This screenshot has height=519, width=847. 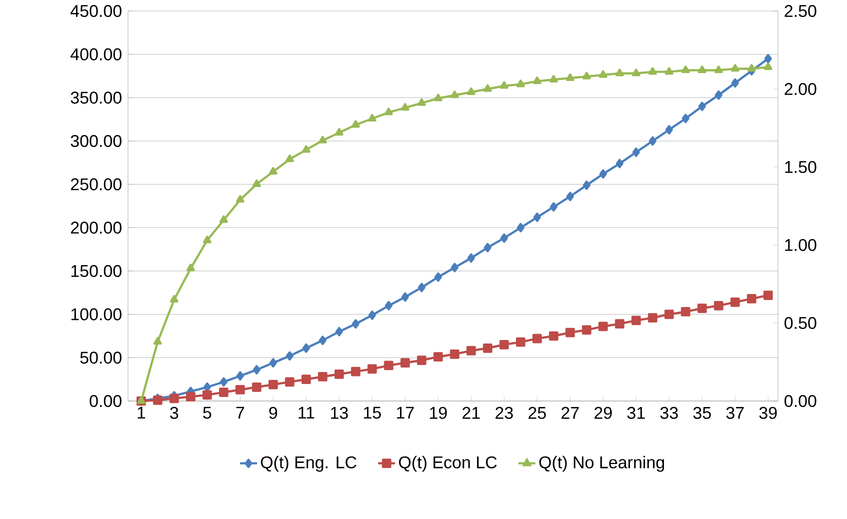 I want to click on y-tick-label: 450.00, so click(x=96, y=11).